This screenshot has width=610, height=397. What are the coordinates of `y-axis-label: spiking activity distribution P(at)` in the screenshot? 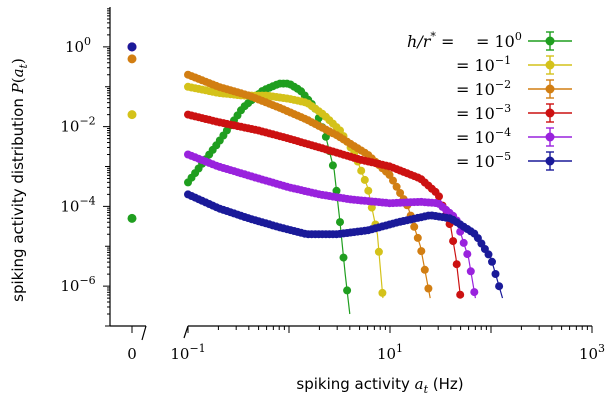 It's located at (19, 180).